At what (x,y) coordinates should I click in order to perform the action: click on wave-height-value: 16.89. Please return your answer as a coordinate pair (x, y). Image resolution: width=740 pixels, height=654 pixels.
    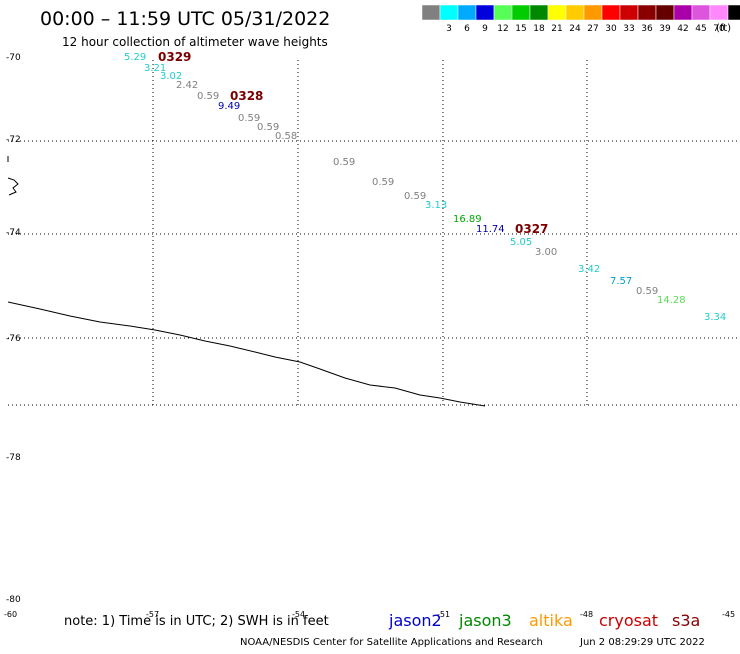
    Looking at the image, I should click on (467, 219).